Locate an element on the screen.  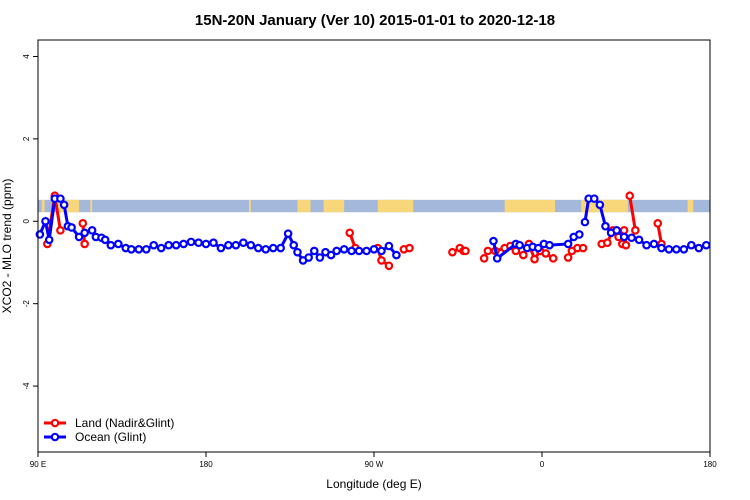
y-axis: -4 -2 0 2 4 is located at coordinates (30, 222).